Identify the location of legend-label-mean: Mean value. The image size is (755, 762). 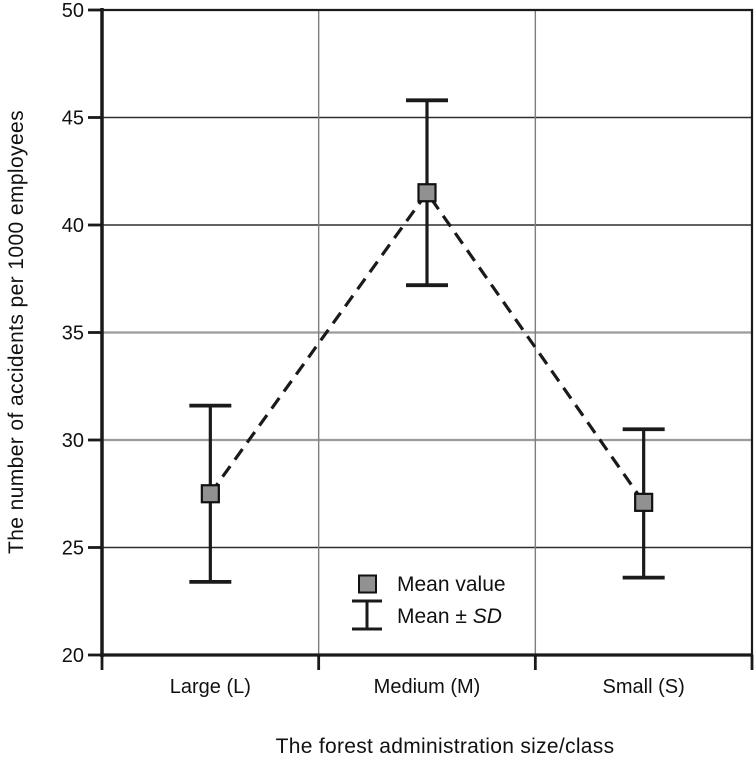
(451, 584).